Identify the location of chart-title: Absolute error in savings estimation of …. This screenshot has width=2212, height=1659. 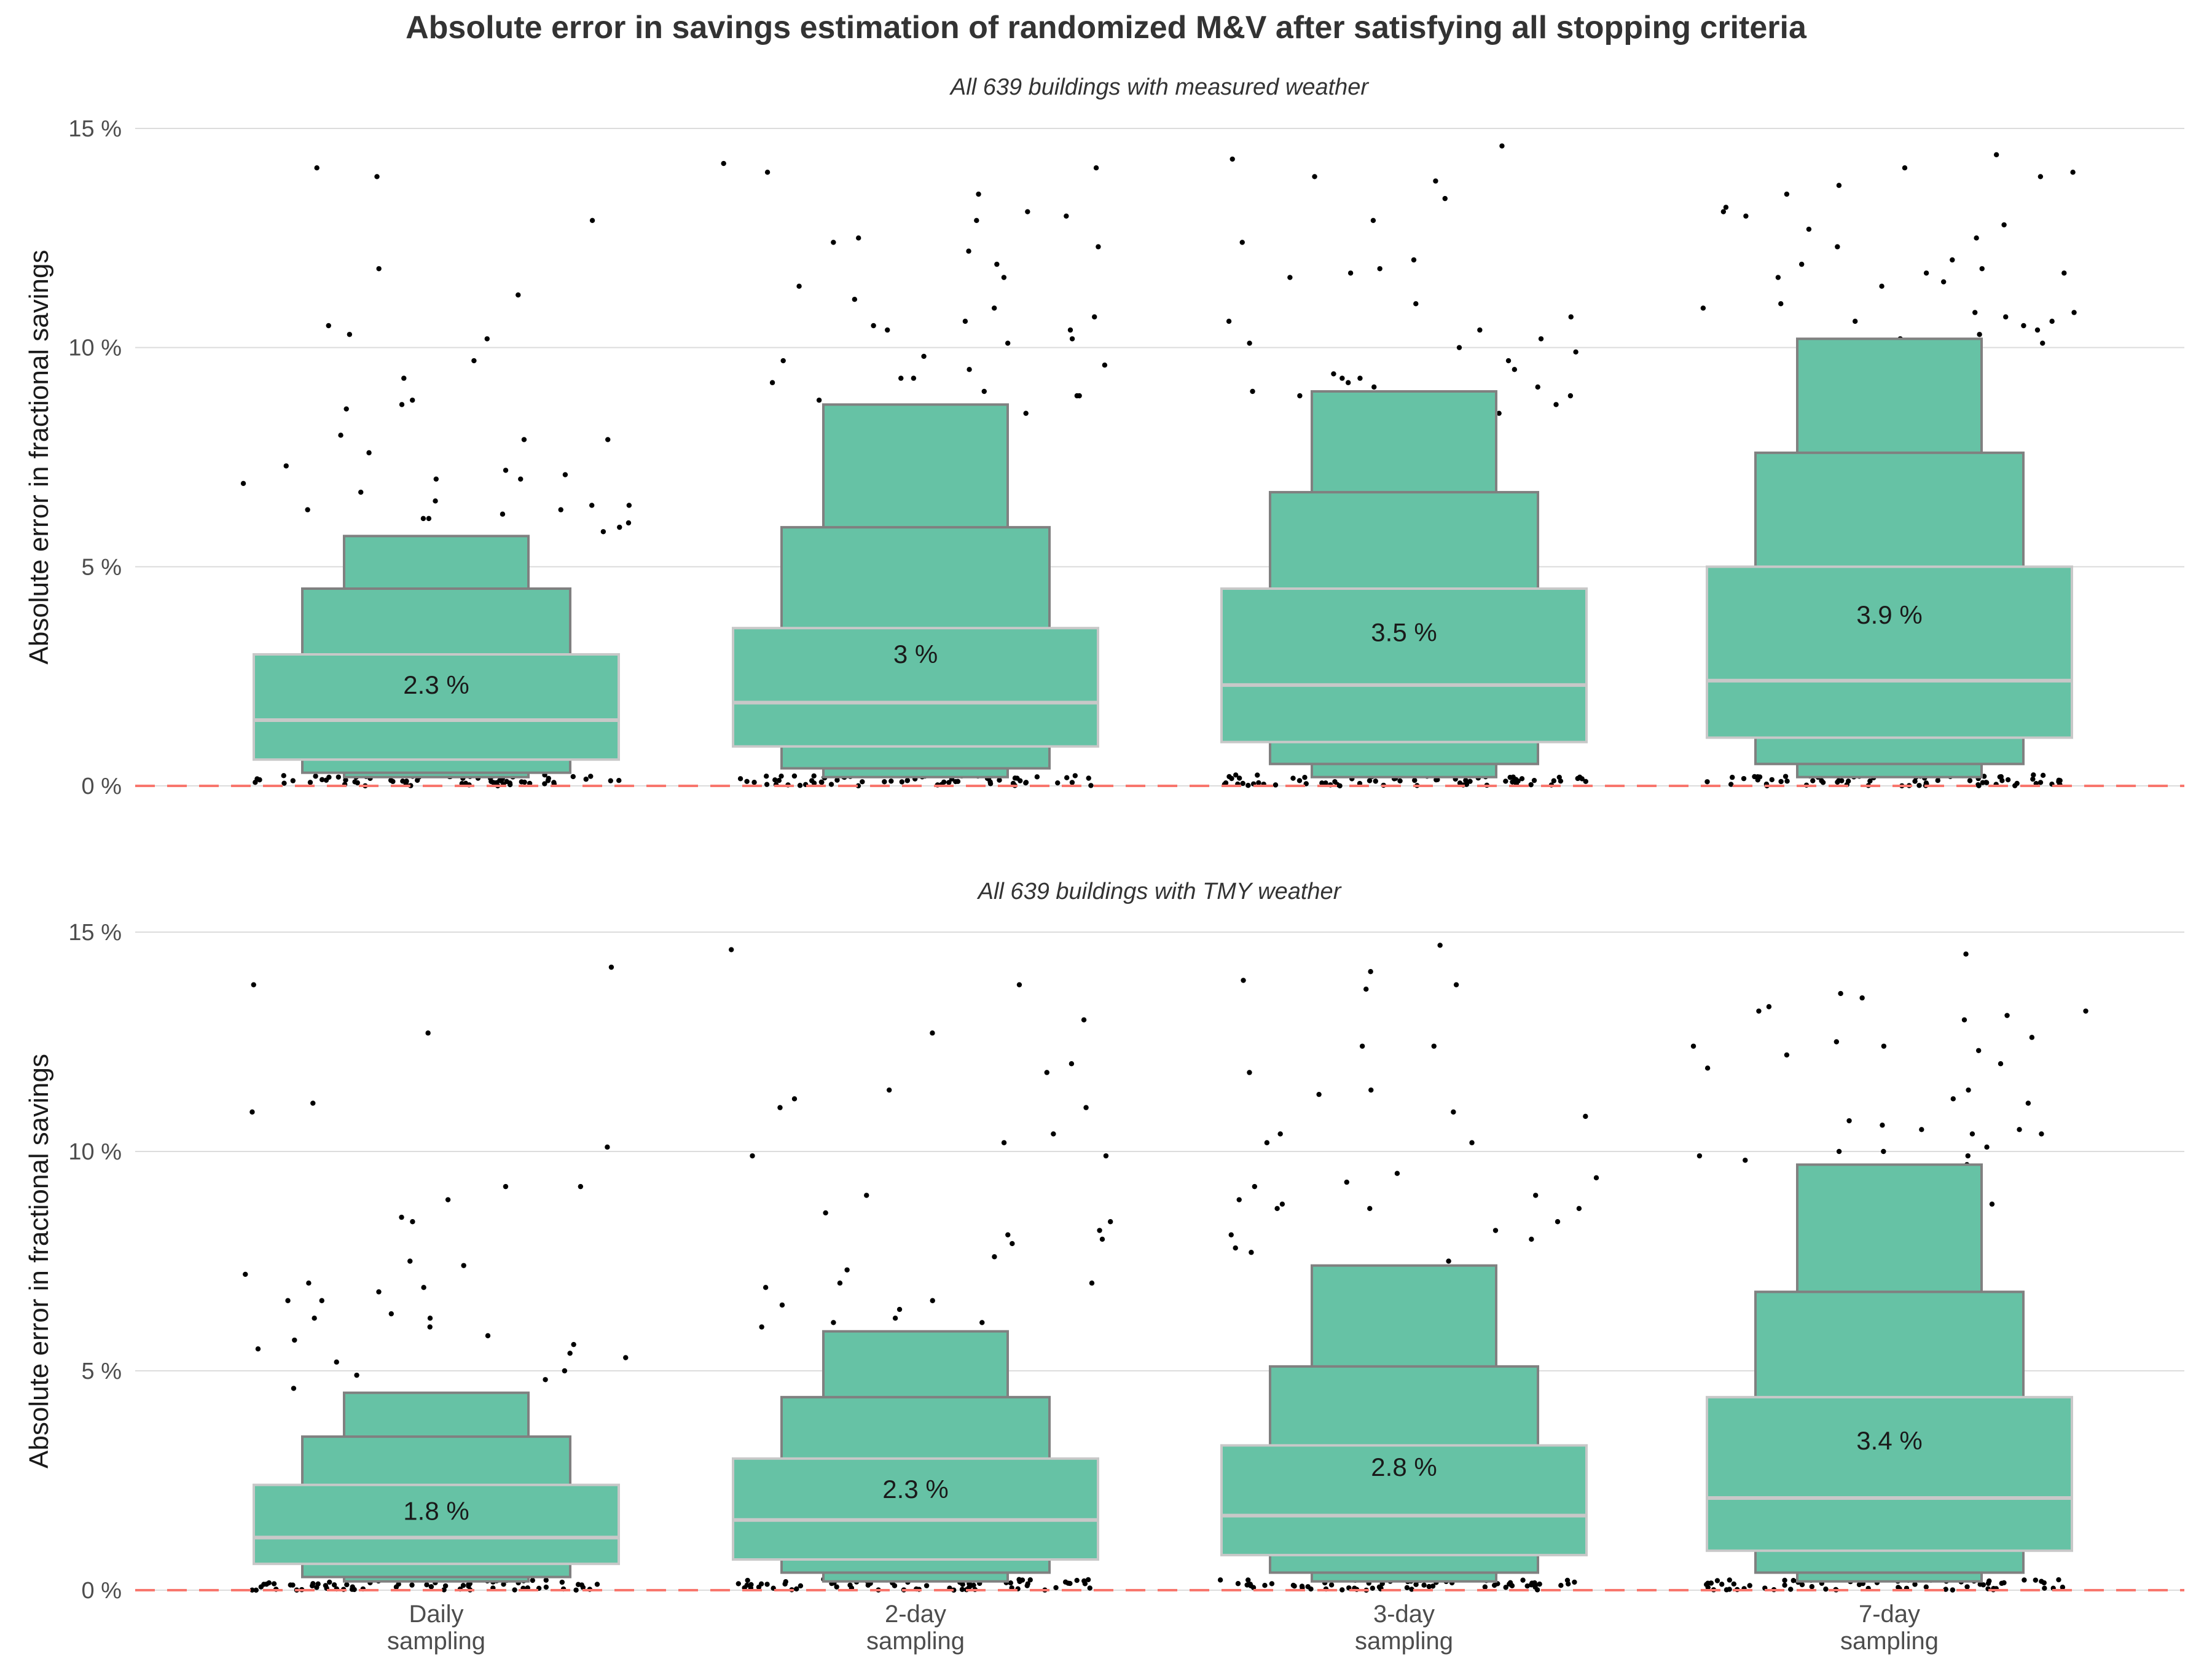
(1106, 27).